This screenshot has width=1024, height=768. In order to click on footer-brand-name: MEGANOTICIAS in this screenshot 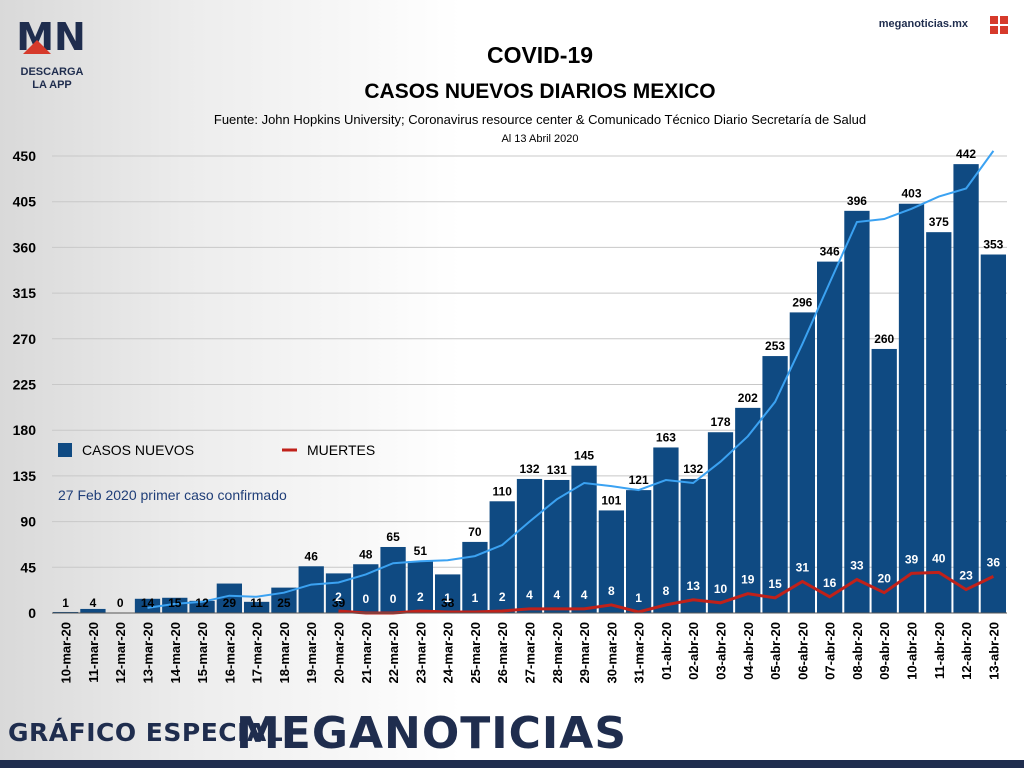, I will do `click(432, 733)`.